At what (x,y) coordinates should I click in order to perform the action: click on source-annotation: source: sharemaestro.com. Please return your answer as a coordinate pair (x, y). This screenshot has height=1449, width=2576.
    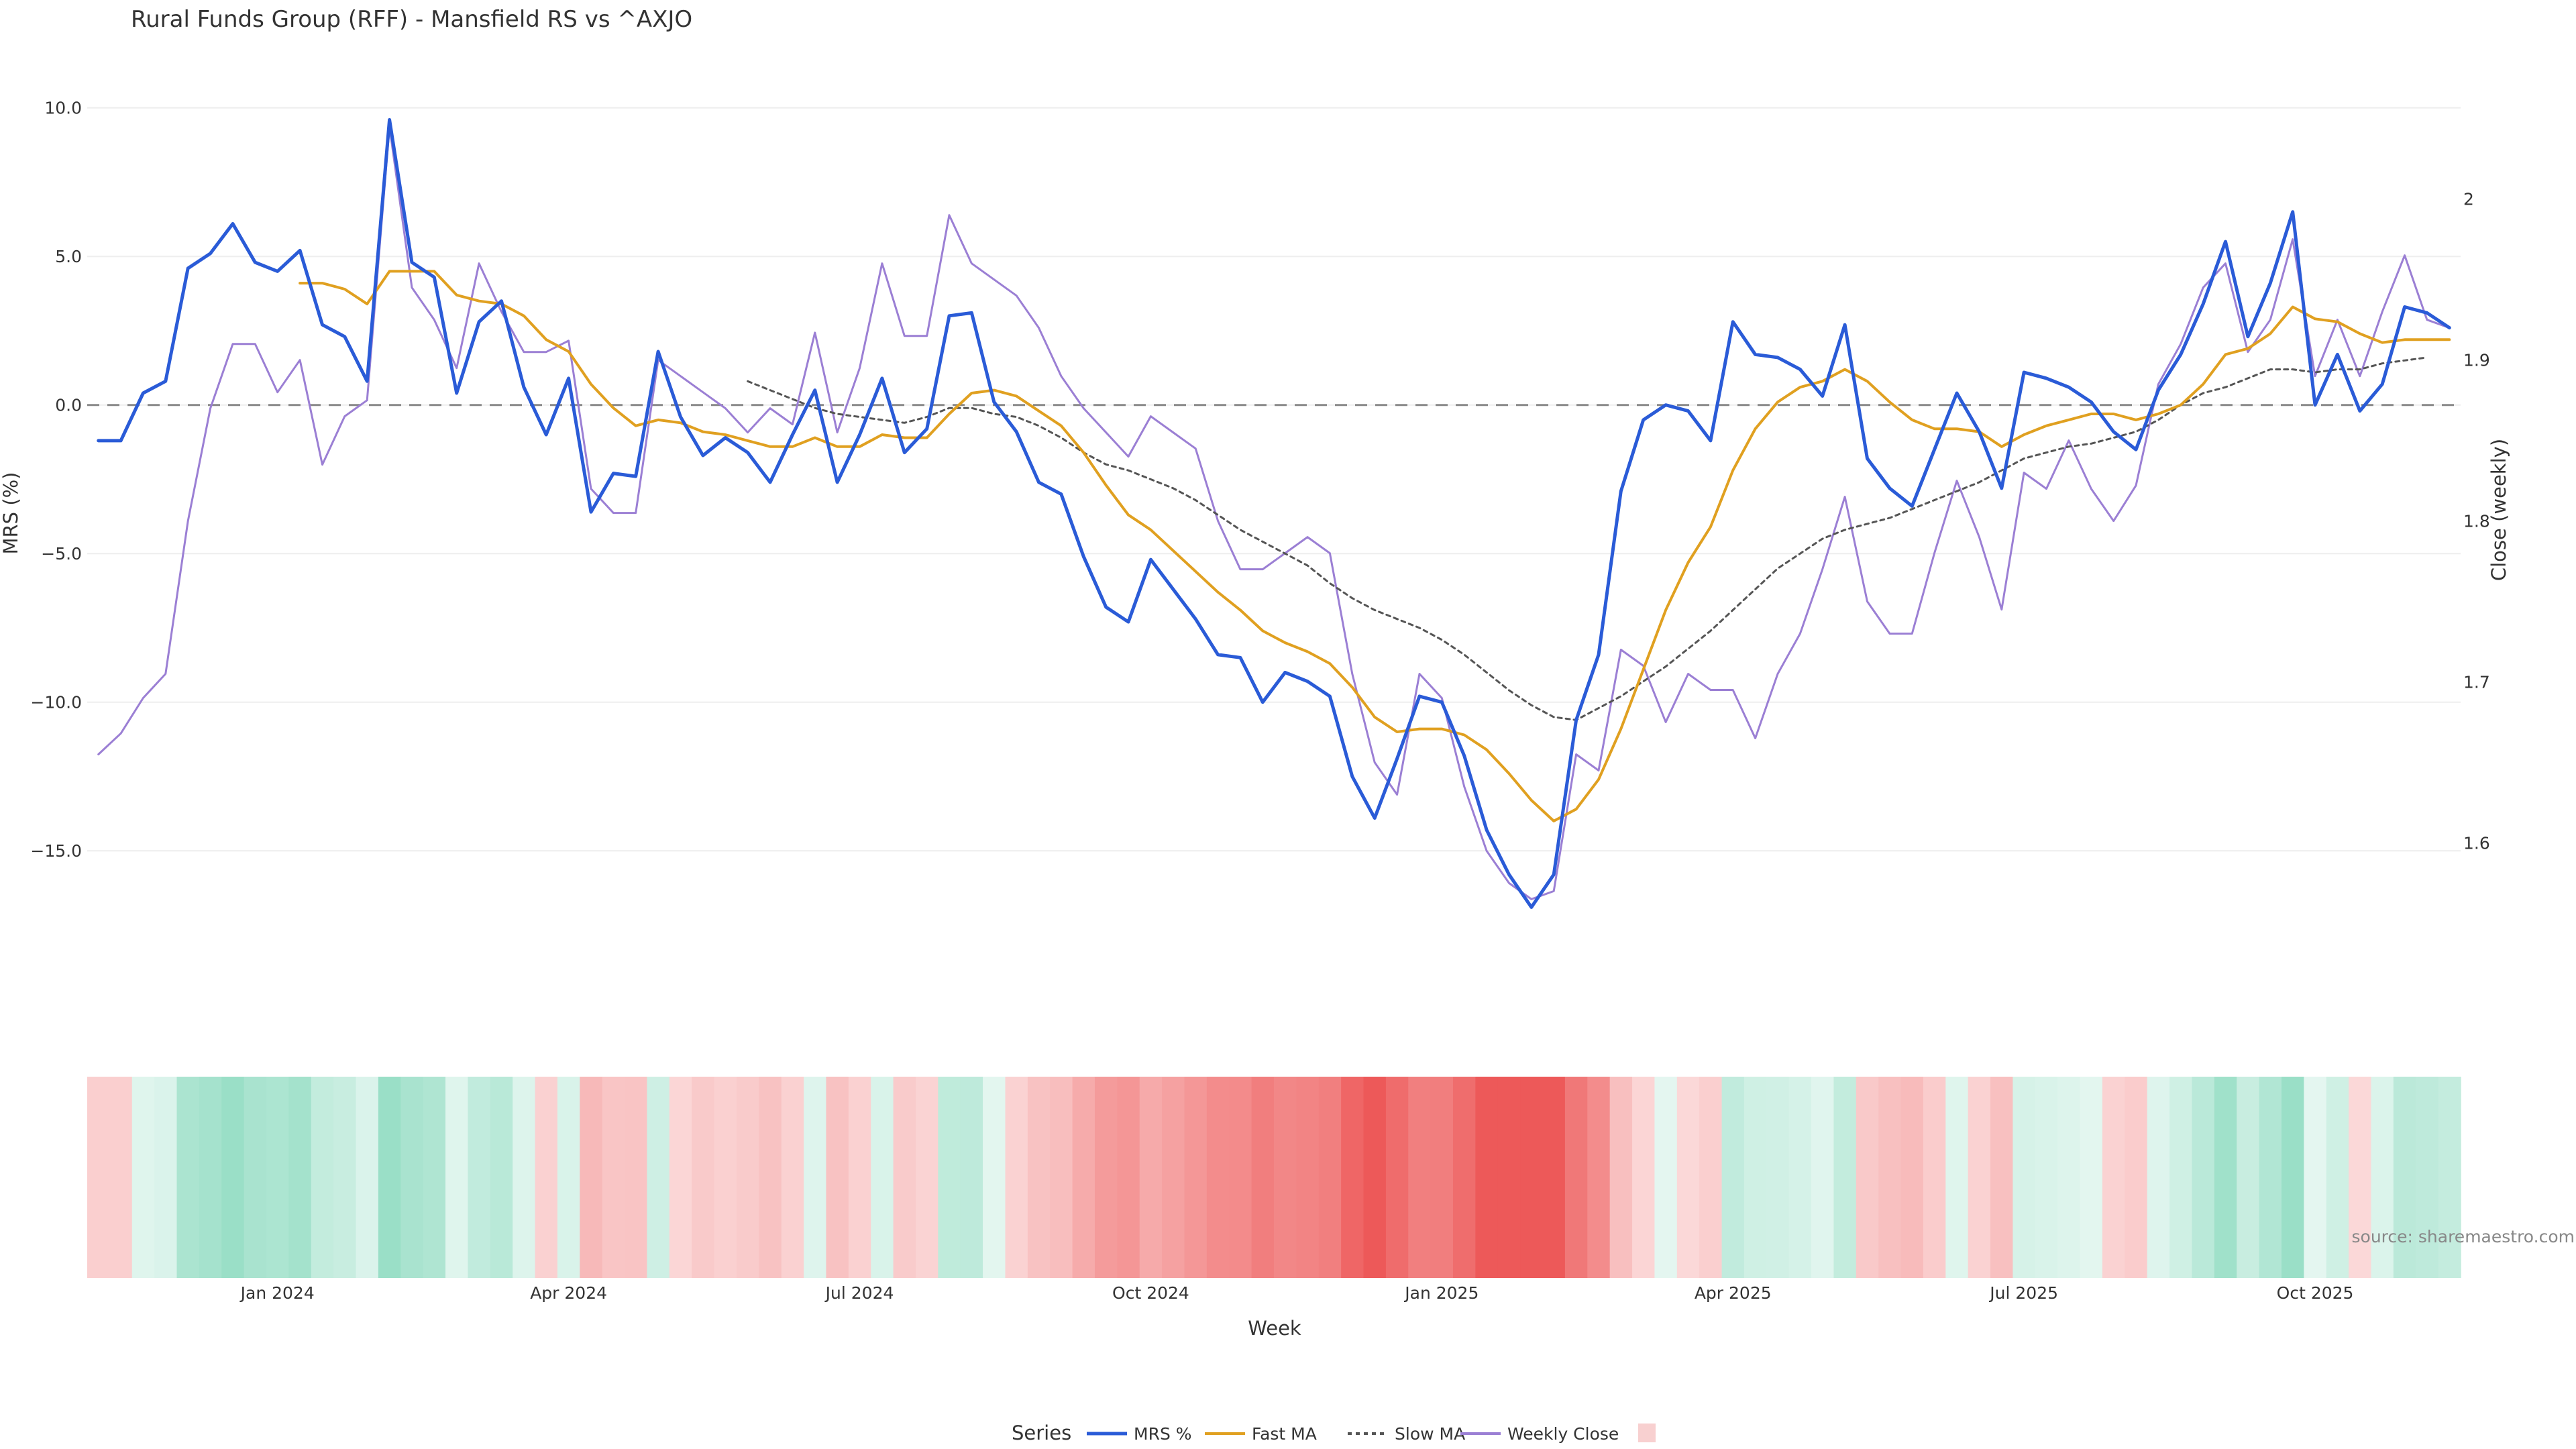
    Looking at the image, I should click on (2463, 1236).